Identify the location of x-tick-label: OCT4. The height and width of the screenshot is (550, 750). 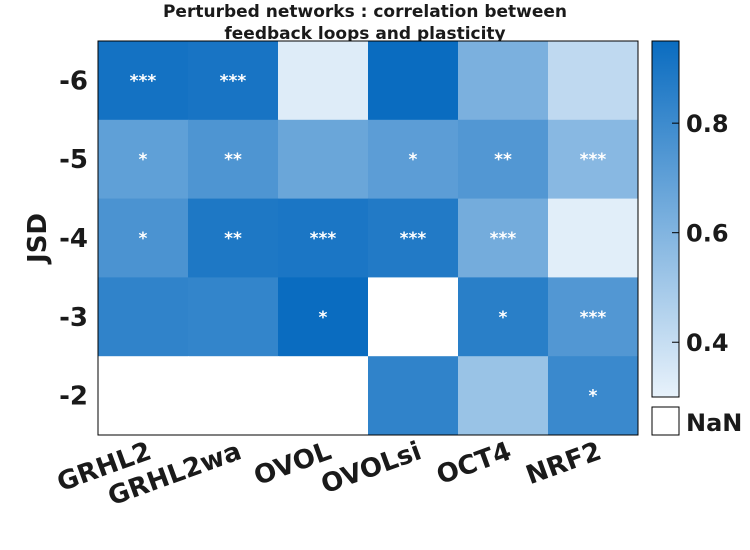
(474, 463).